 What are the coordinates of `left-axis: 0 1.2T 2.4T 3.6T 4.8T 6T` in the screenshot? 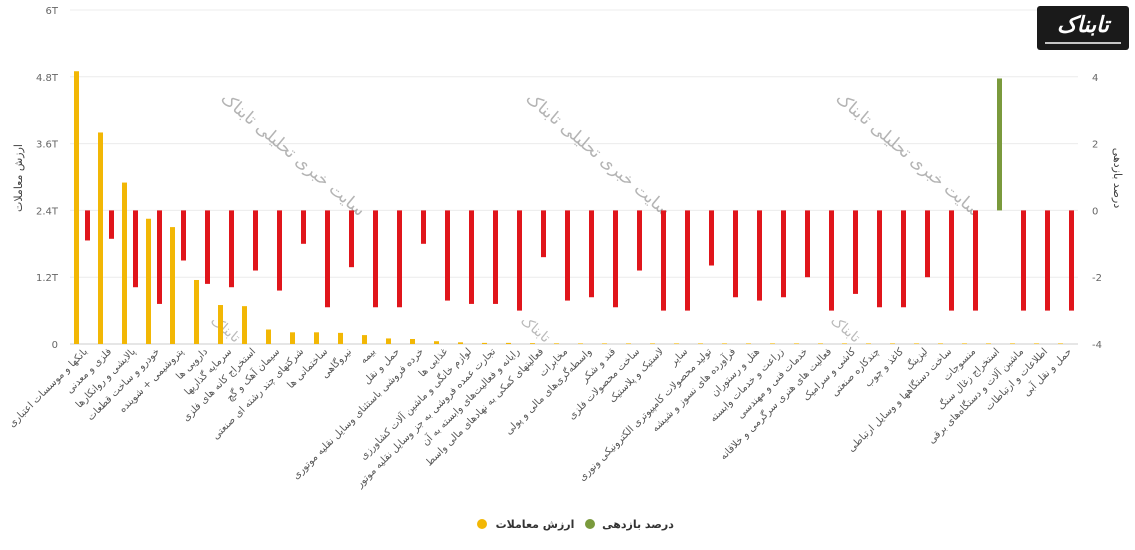 It's located at (47, 178).